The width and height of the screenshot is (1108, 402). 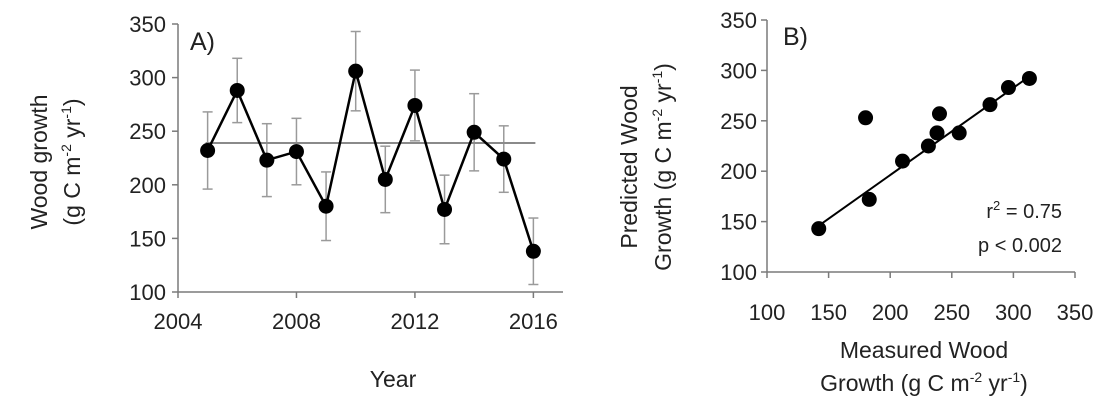 I want to click on panel-a-y-axis-label-units: (g C m-2 yr-1), so click(x=71, y=161).